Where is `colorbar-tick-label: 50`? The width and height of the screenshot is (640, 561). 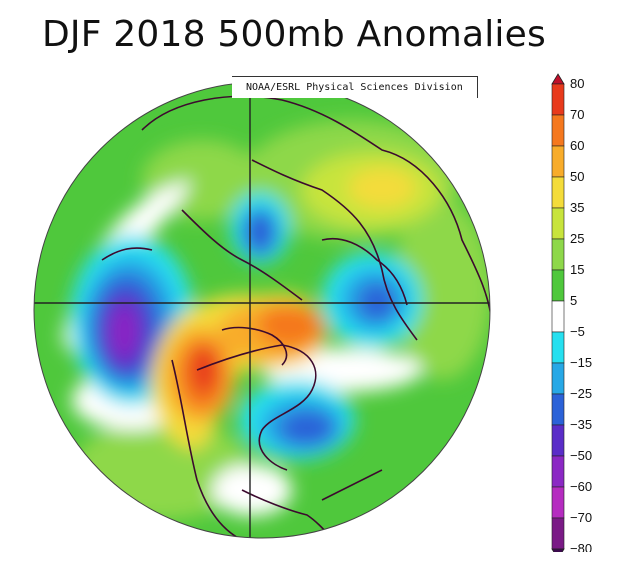
colorbar-tick-label: 50 is located at coordinates (577, 176).